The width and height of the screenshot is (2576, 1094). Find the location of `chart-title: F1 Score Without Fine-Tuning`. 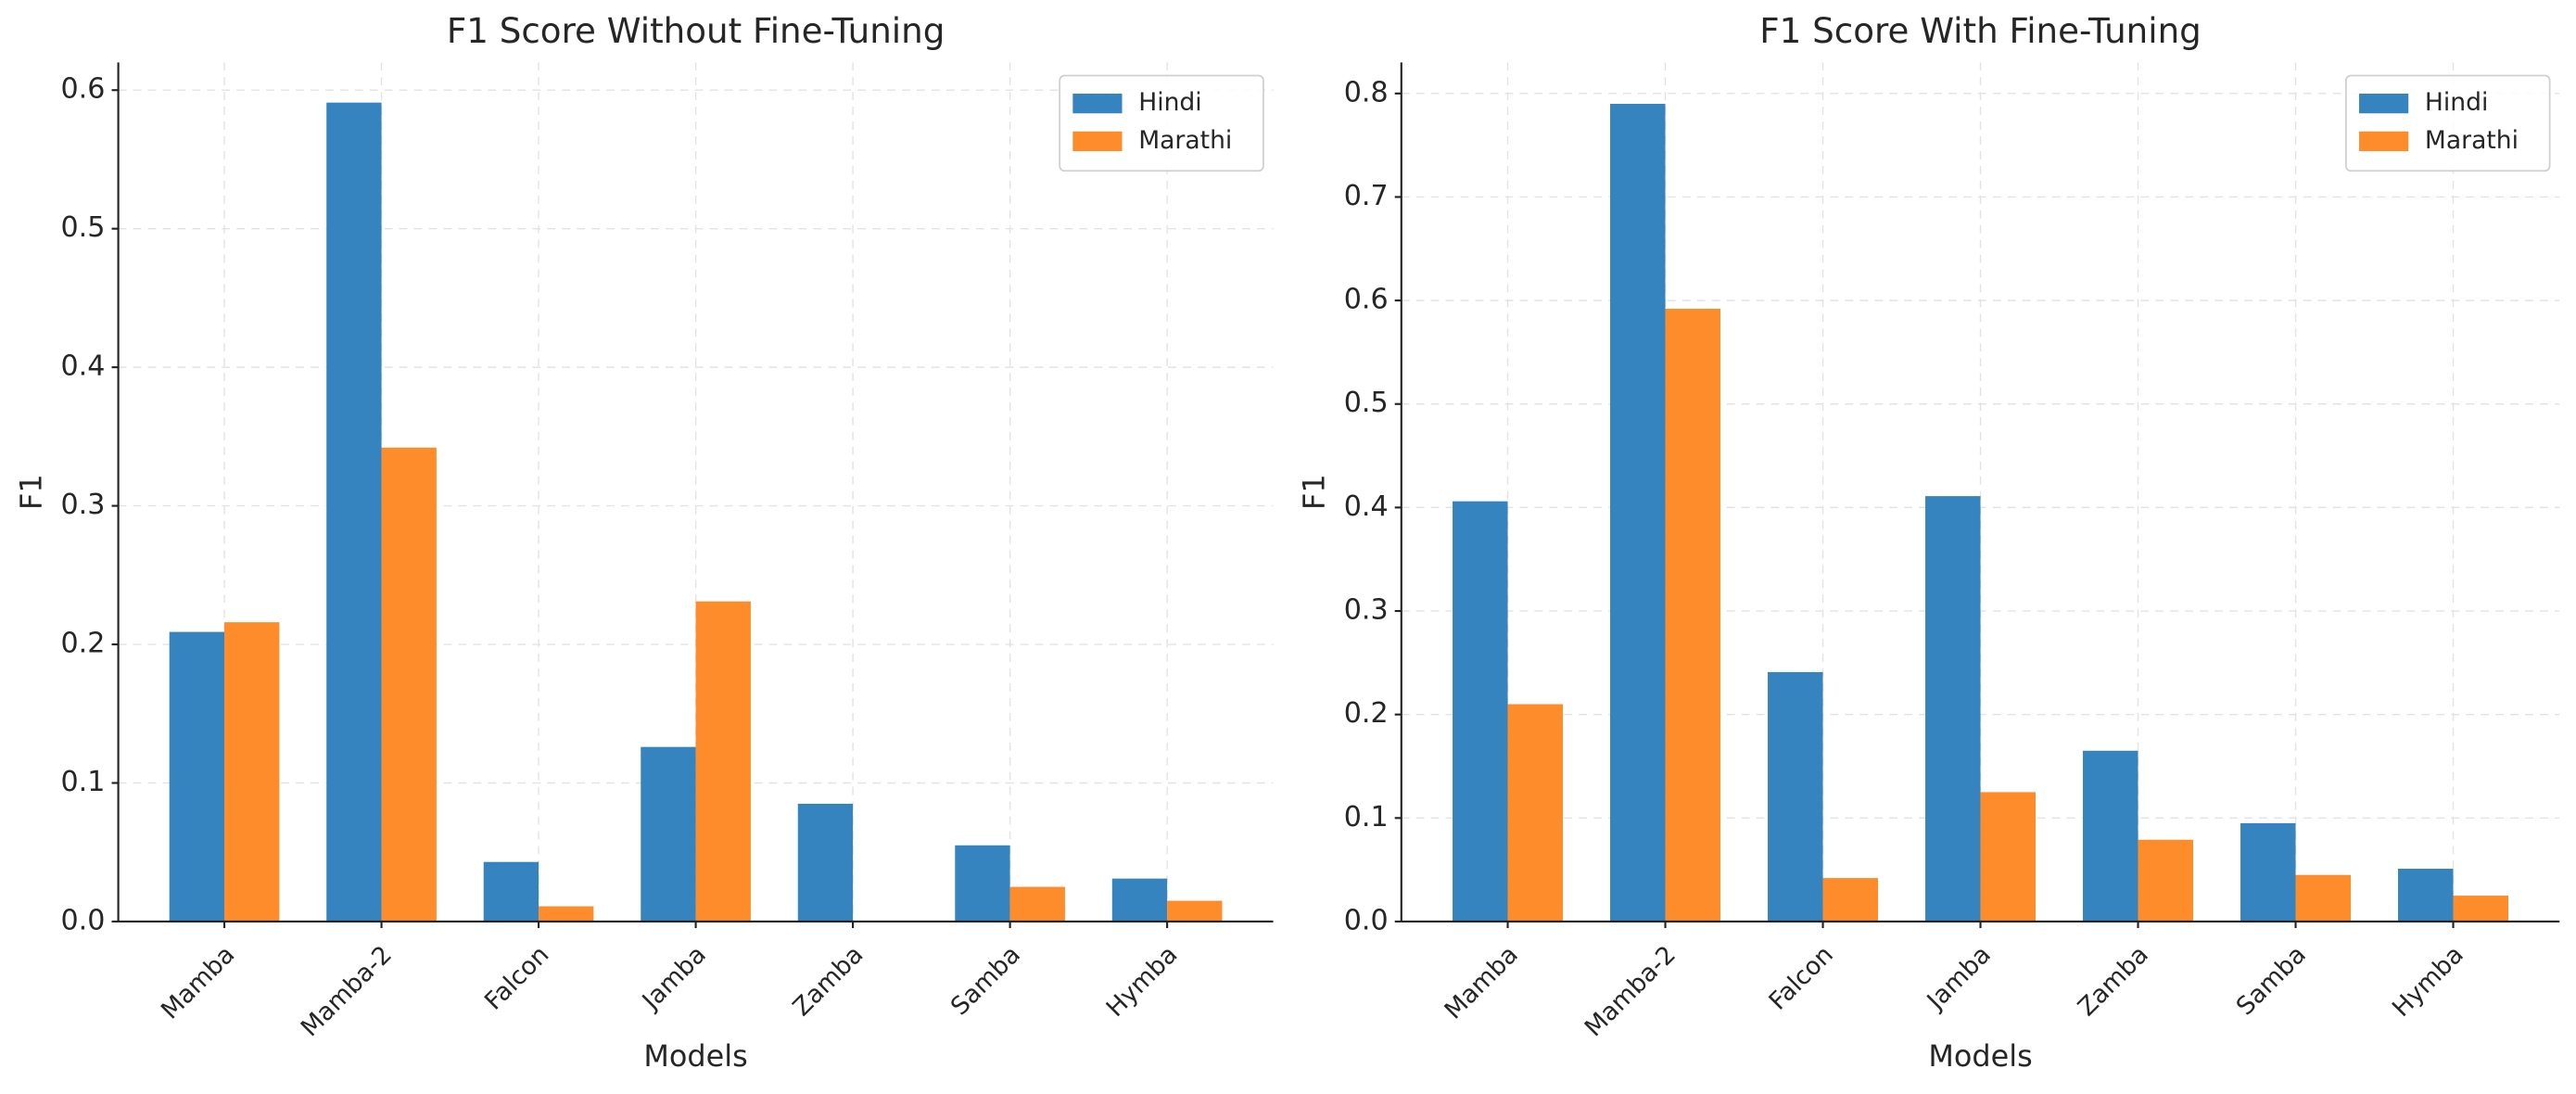

chart-title: F1 Score Without Fine-Tuning is located at coordinates (696, 31).